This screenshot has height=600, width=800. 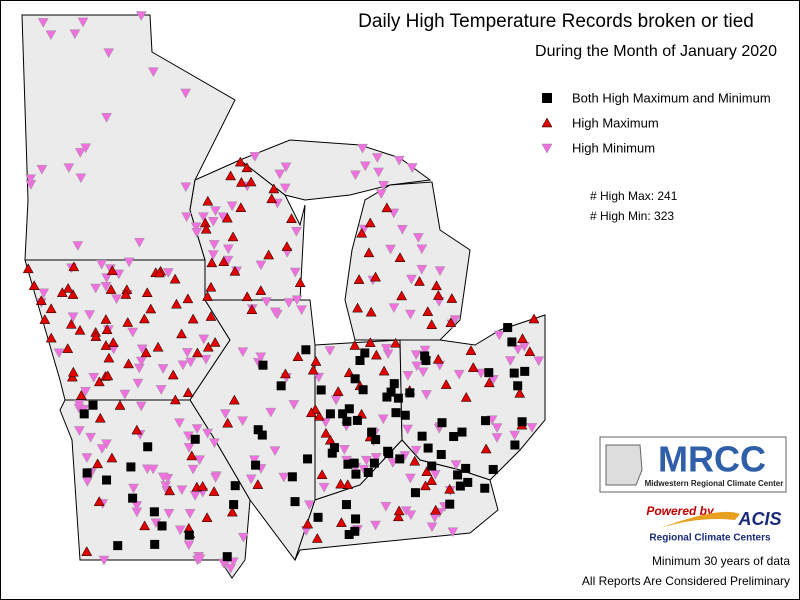 I want to click on logo-title: MRCC, so click(x=712, y=459).